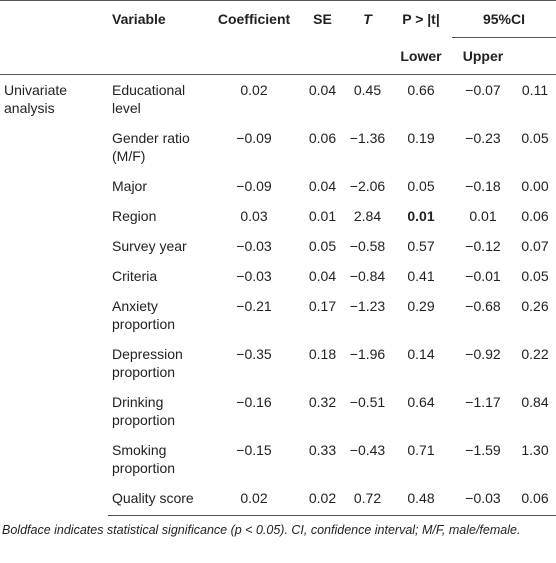 This screenshot has height=563, width=556. What do you see at coordinates (254, 402) in the screenshot?
I see `value-cell: −0.16` at bounding box center [254, 402].